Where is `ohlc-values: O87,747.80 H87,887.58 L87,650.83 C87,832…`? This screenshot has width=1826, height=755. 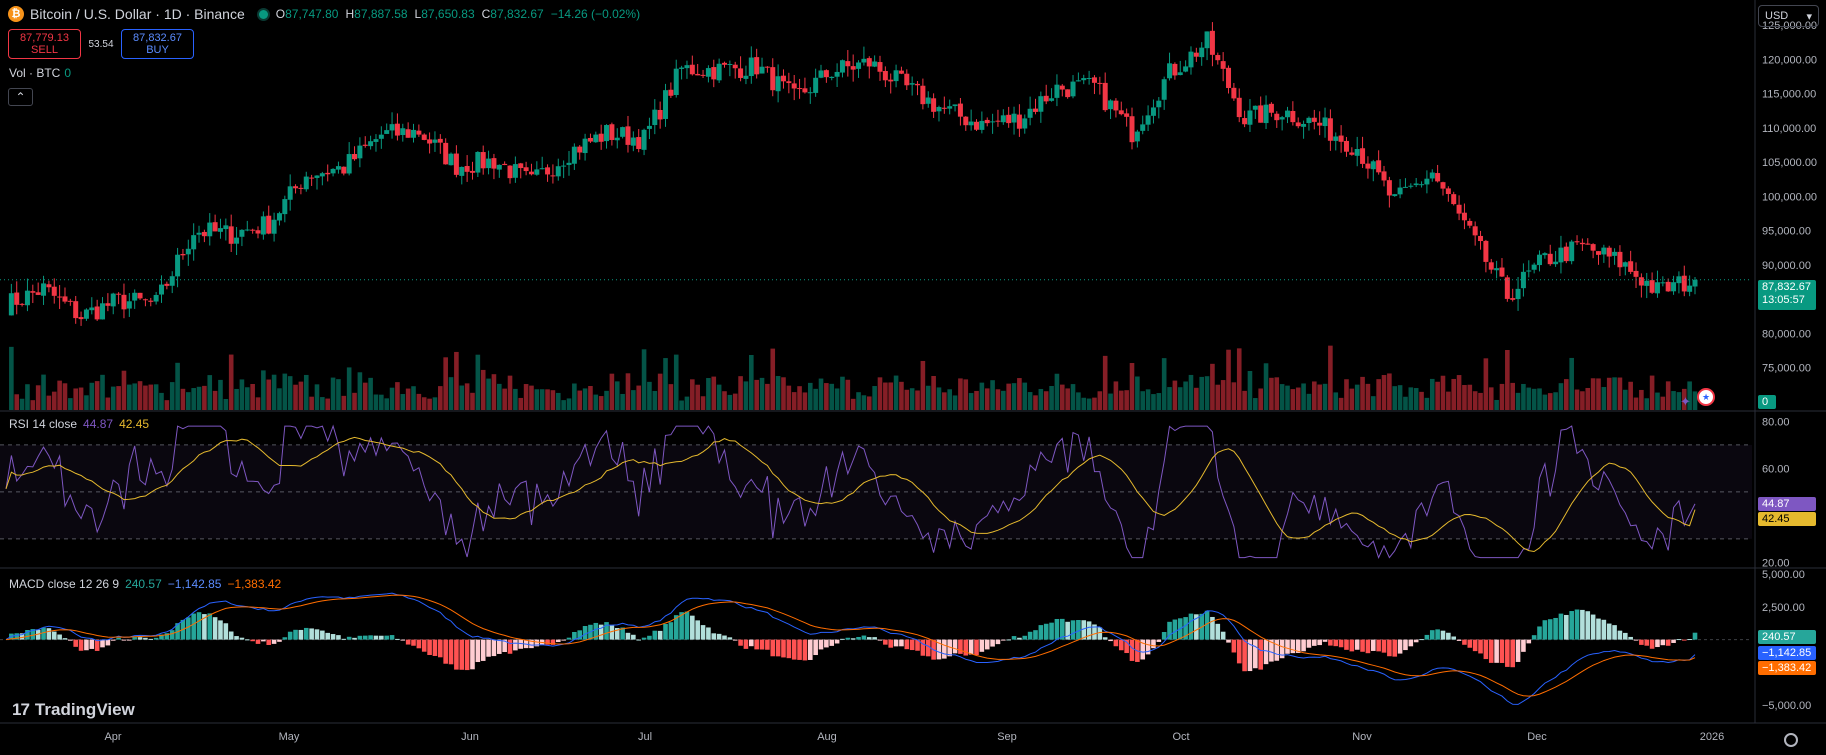 ohlc-values: O87,747.80 H87,887.58 L87,650.83 C87,832… is located at coordinates (458, 14).